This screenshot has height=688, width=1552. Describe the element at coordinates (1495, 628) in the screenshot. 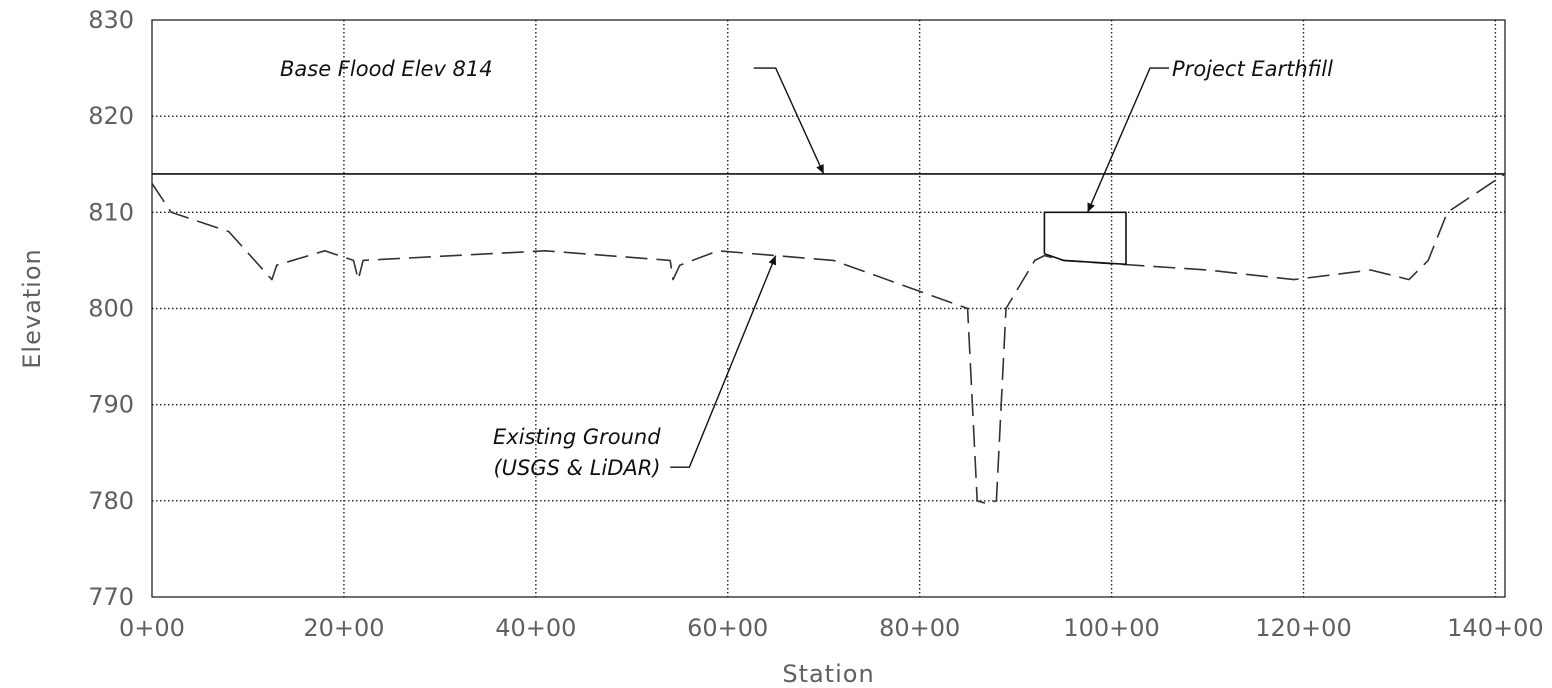

I see `x-tick-label: 140+00` at that location.